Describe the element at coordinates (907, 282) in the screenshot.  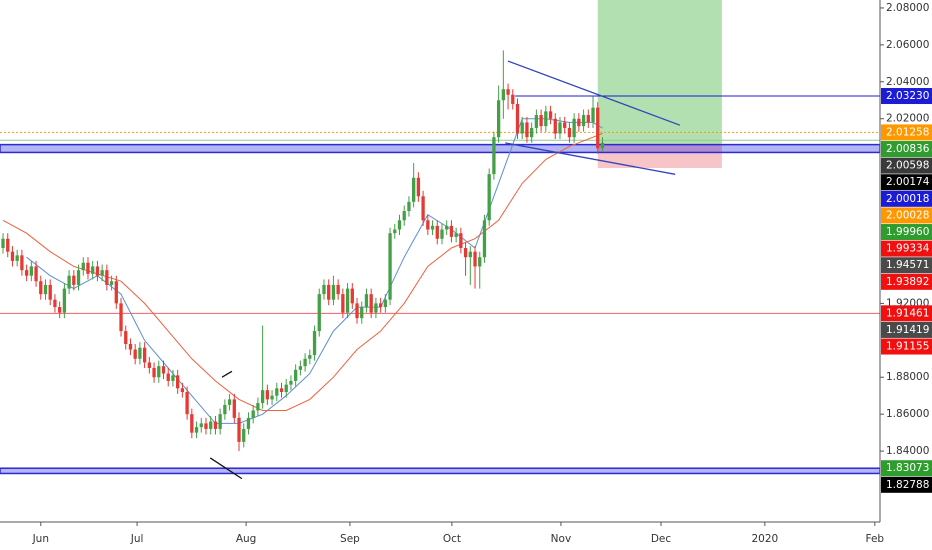
I see `price-label: 1.93892` at that location.